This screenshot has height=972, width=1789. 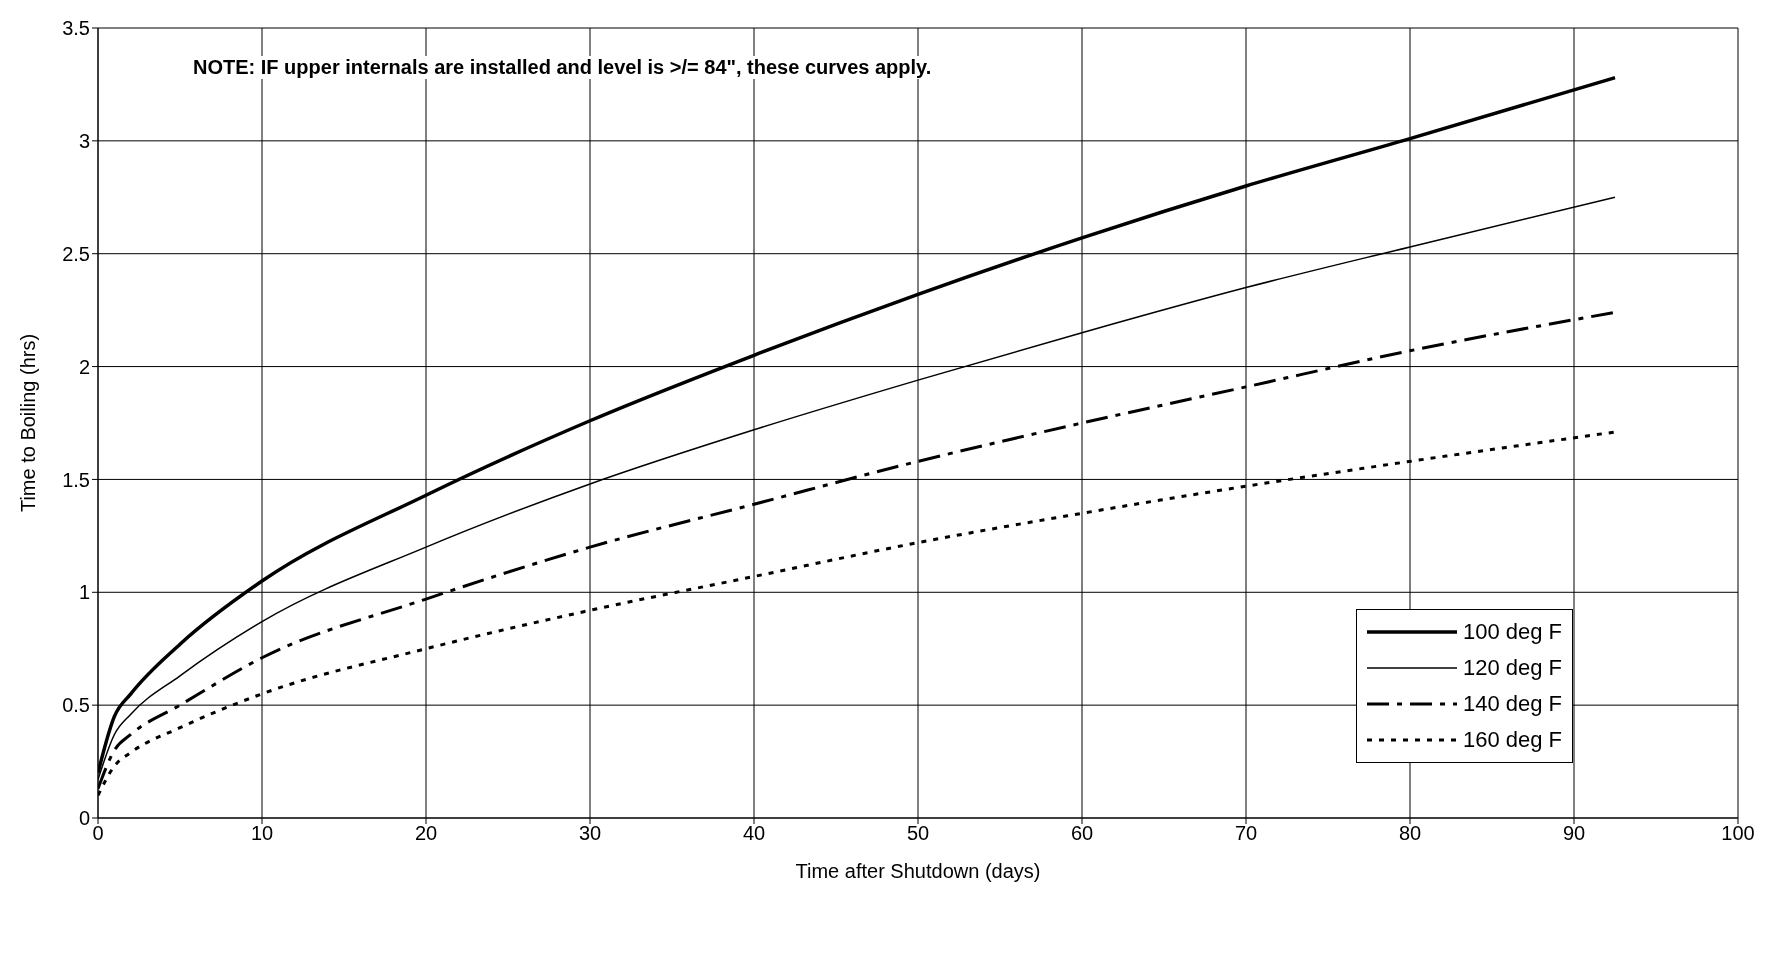 I want to click on y-tick-label: 1.5, so click(x=76, y=479).